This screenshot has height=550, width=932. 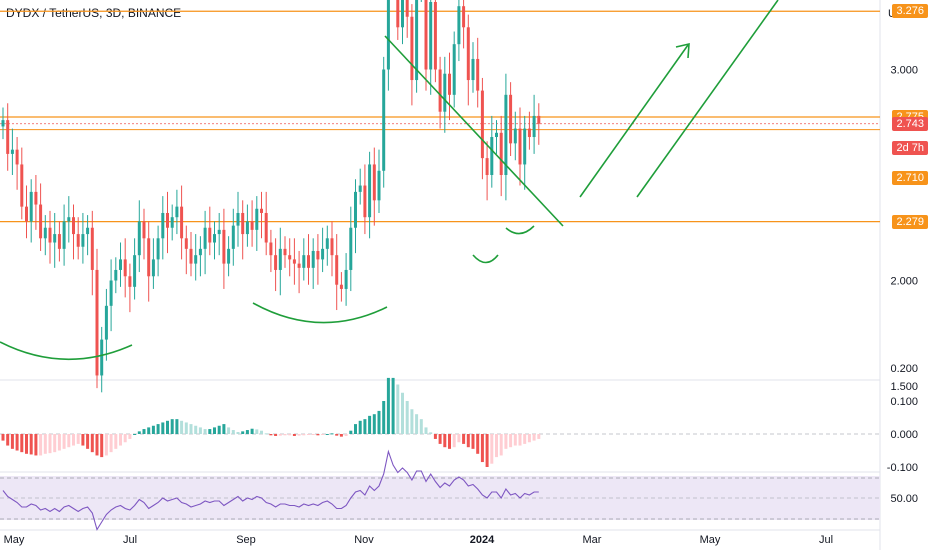 I want to click on macd-tick-label: 0.100, so click(x=904, y=402).